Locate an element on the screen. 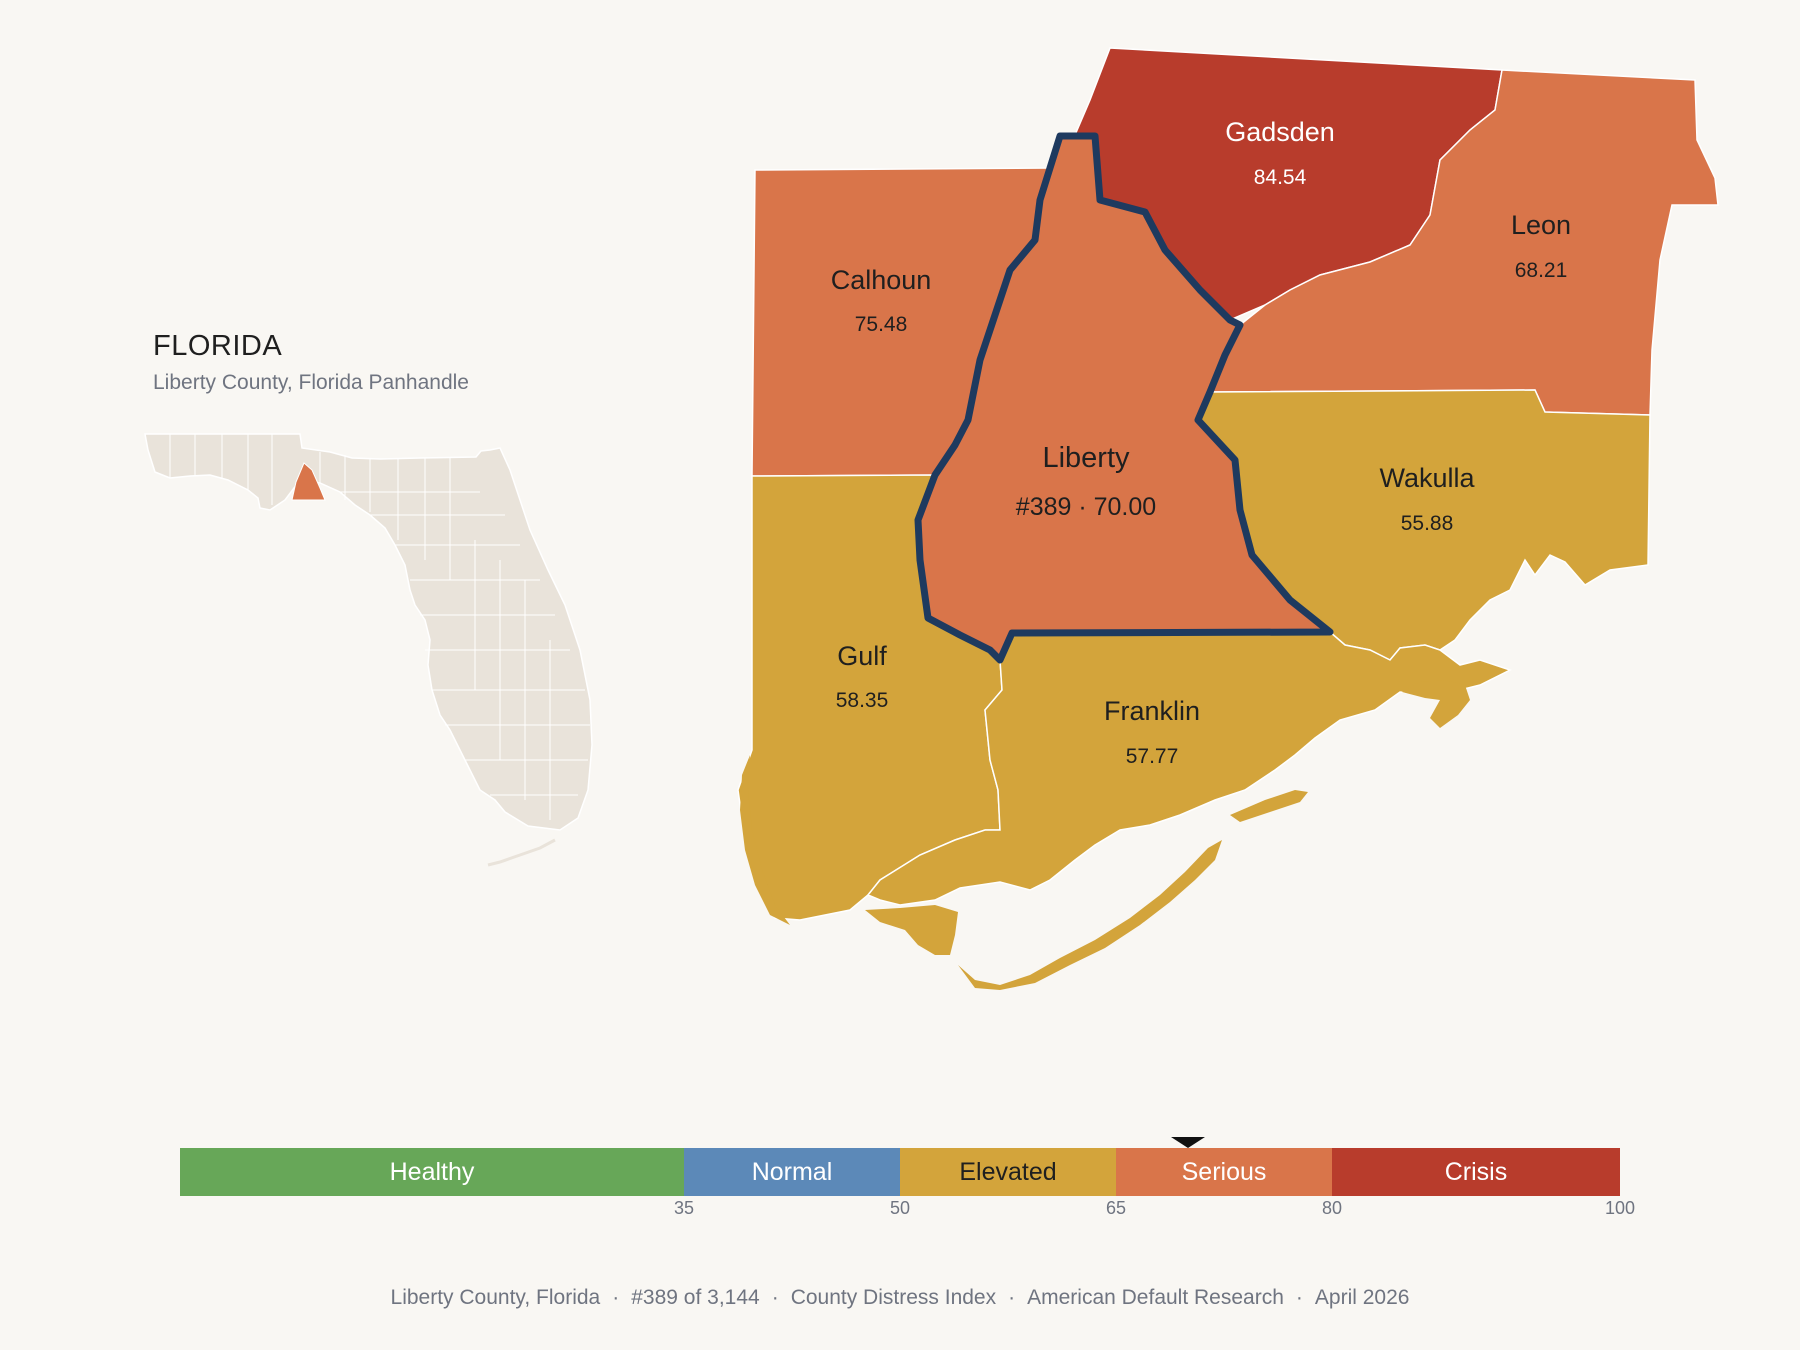 Image resolution: width=1800 pixels, height=1350 pixels. label-franklin-name: Franklin is located at coordinates (1152, 711).